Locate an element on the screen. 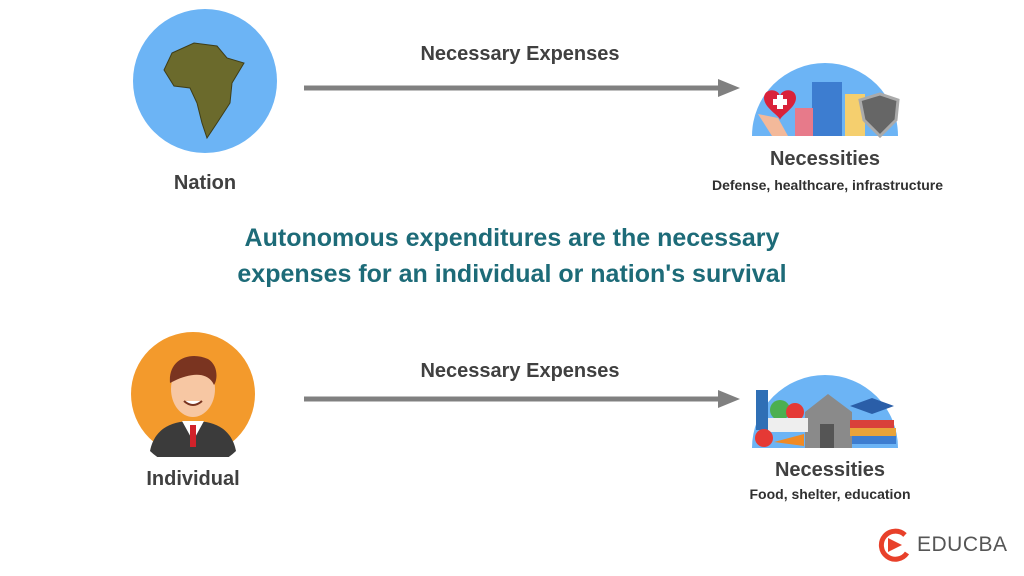  top-arrow-label: Necessary Expenses is located at coordinates (520, 54).